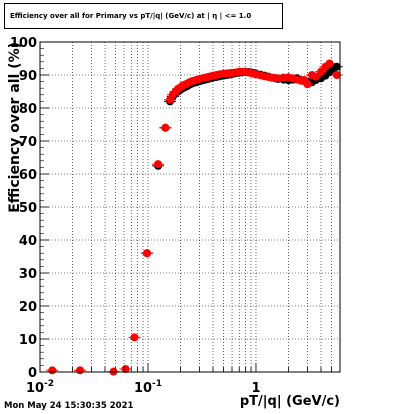 The width and height of the screenshot is (400, 414). I want to click on y-axis-label: Efficiency over all (%), so click(15, 127).